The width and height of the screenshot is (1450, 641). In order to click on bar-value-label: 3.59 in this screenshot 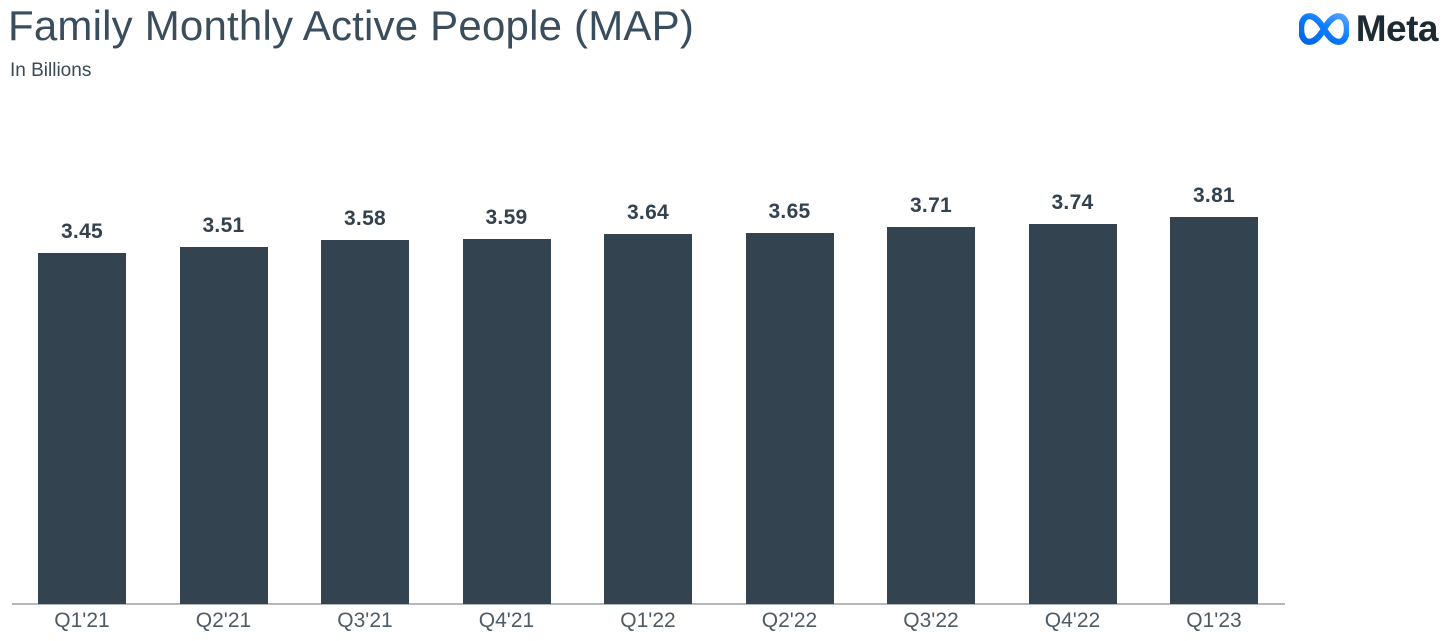, I will do `click(506, 217)`.